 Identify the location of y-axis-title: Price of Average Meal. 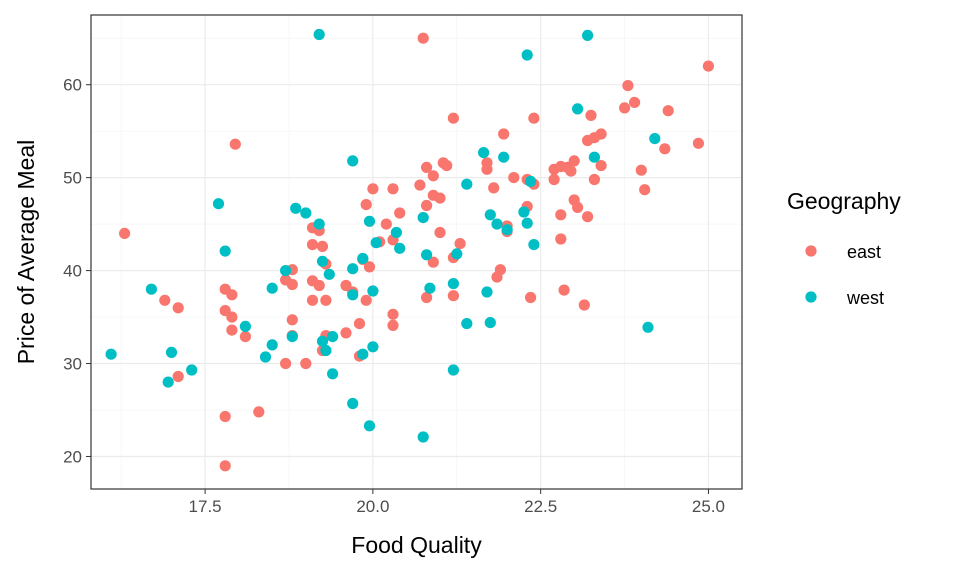
(26, 252).